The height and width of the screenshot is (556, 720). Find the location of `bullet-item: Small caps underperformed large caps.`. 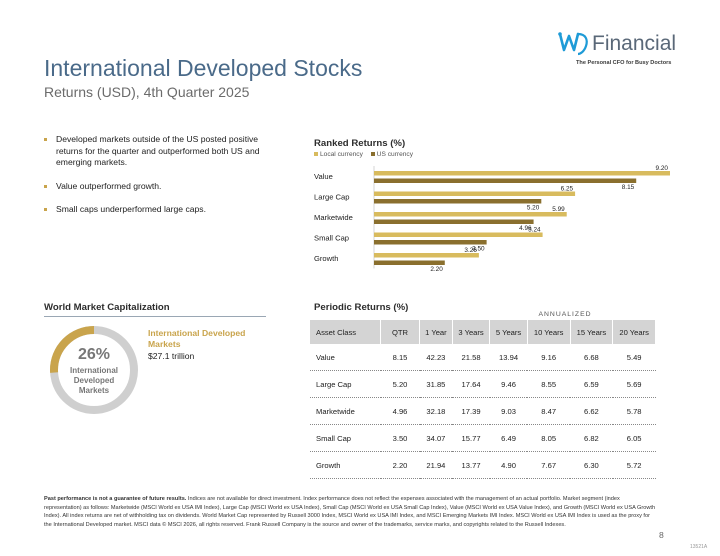

bullet-item: Small caps underperformed large caps. is located at coordinates (161, 210).